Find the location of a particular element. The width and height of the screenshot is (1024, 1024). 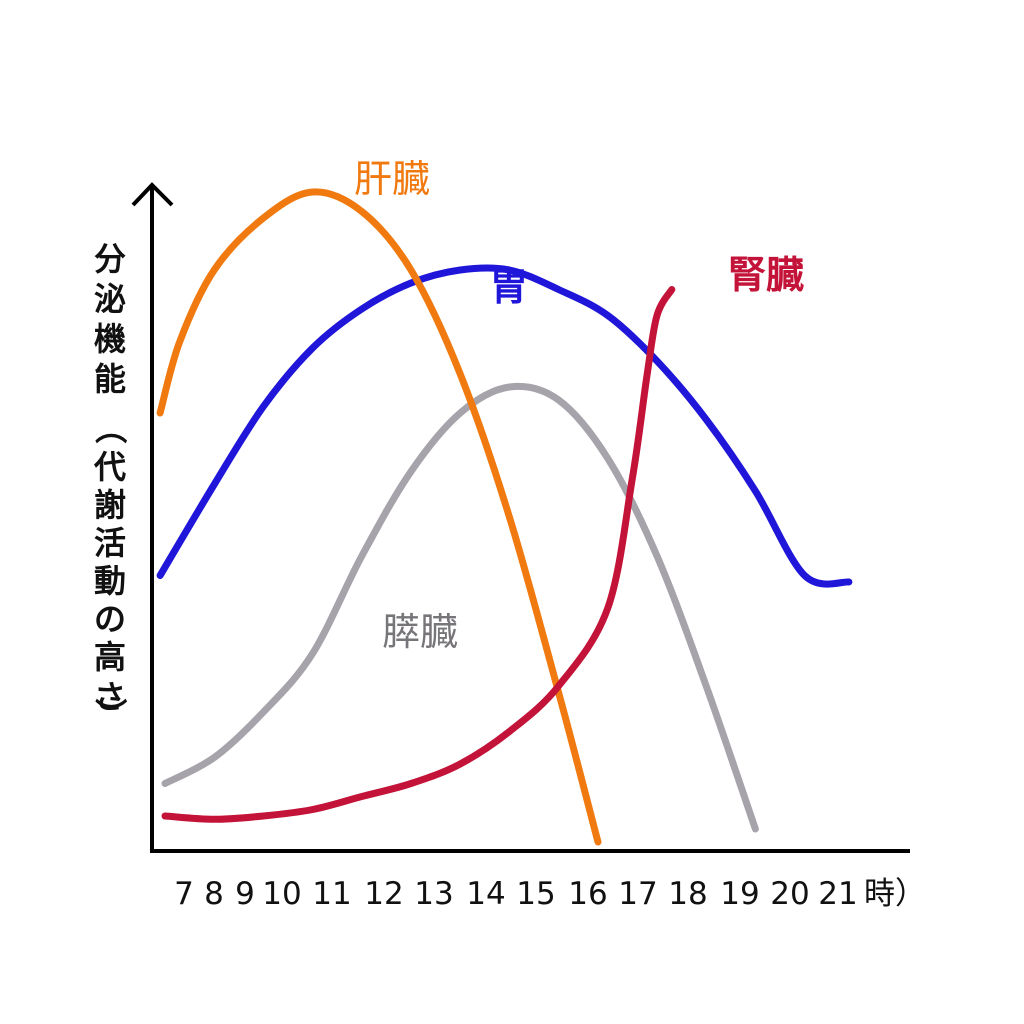

x-tick-label-8: 8 is located at coordinates (214, 894).